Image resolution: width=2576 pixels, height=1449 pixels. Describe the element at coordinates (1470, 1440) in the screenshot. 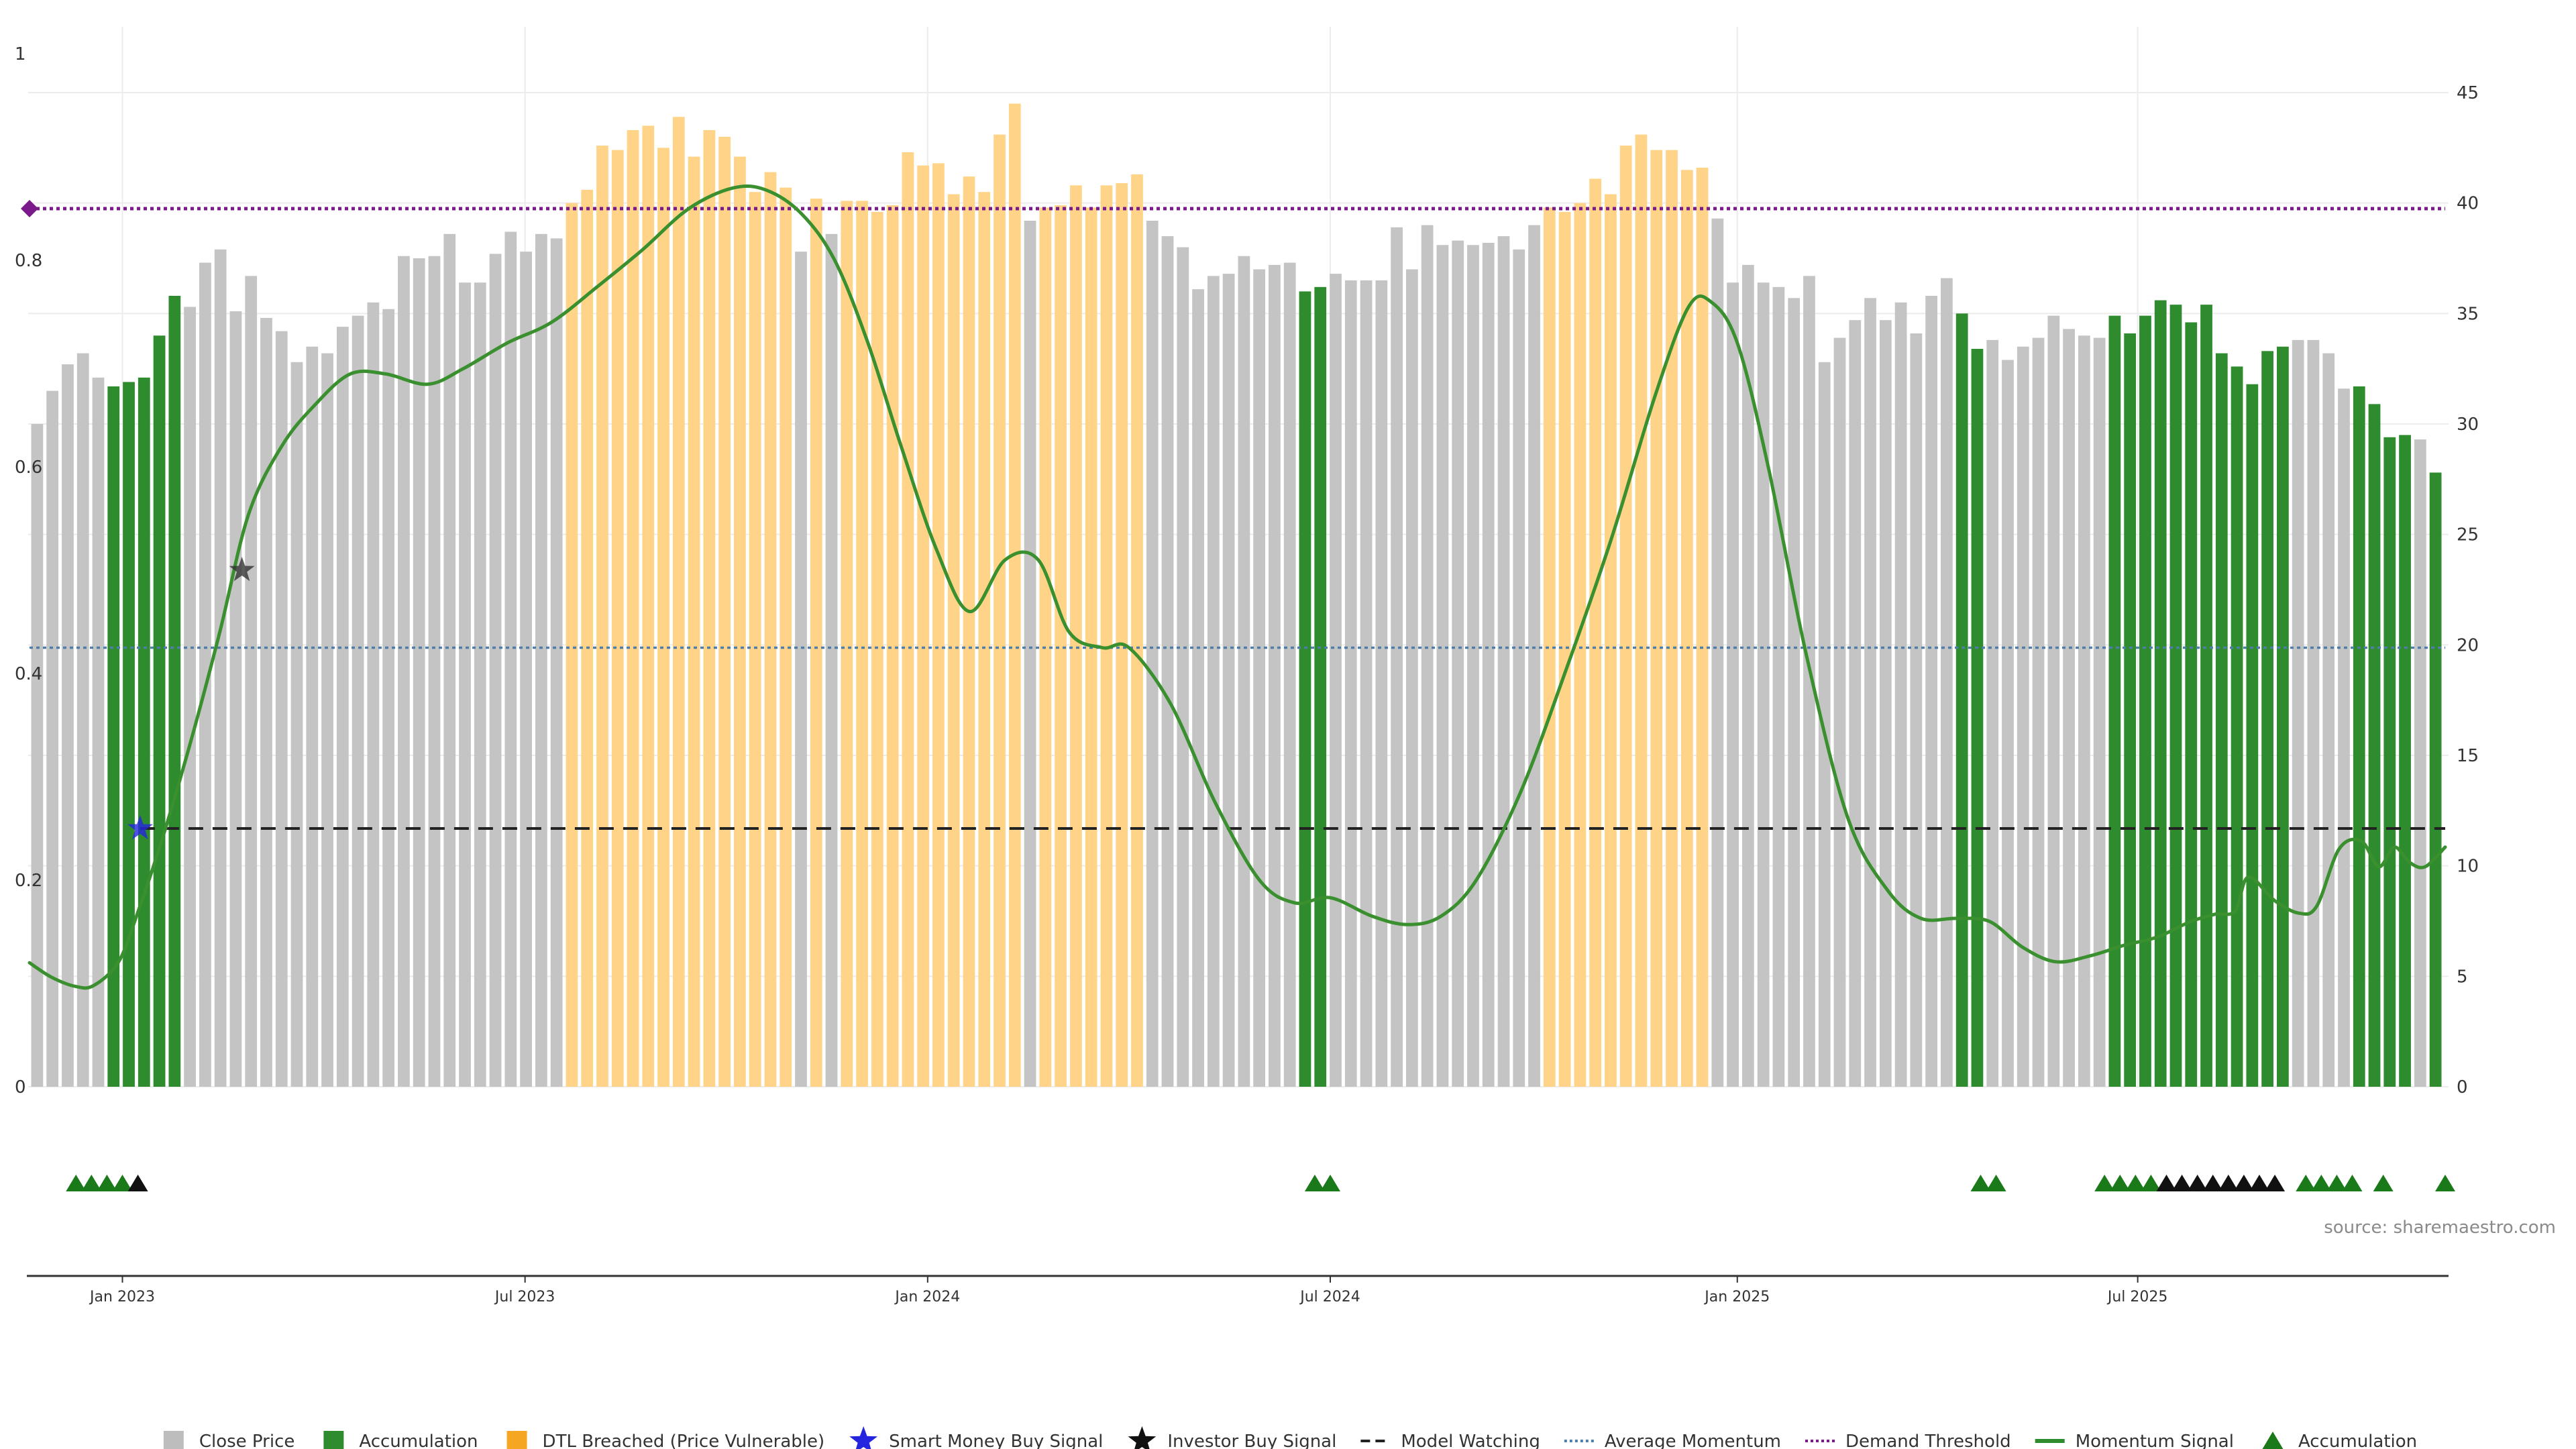

I see `legend-label: Model Watching` at that location.